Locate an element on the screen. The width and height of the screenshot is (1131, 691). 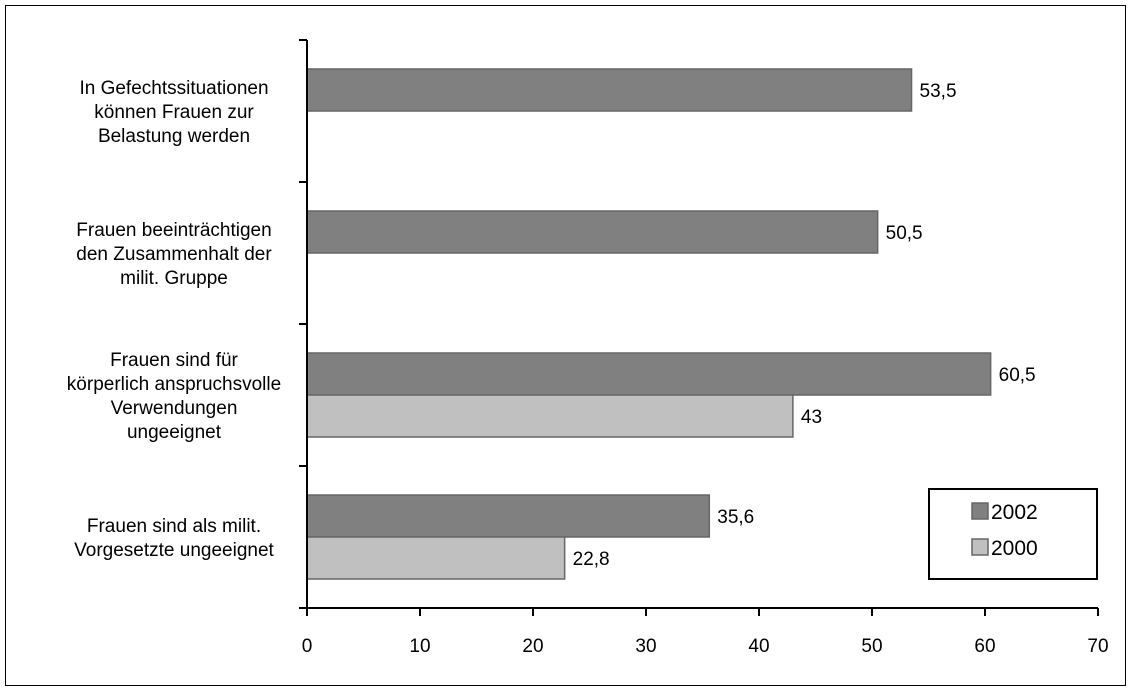
legend-swatch-2000 is located at coordinates (980, 547).